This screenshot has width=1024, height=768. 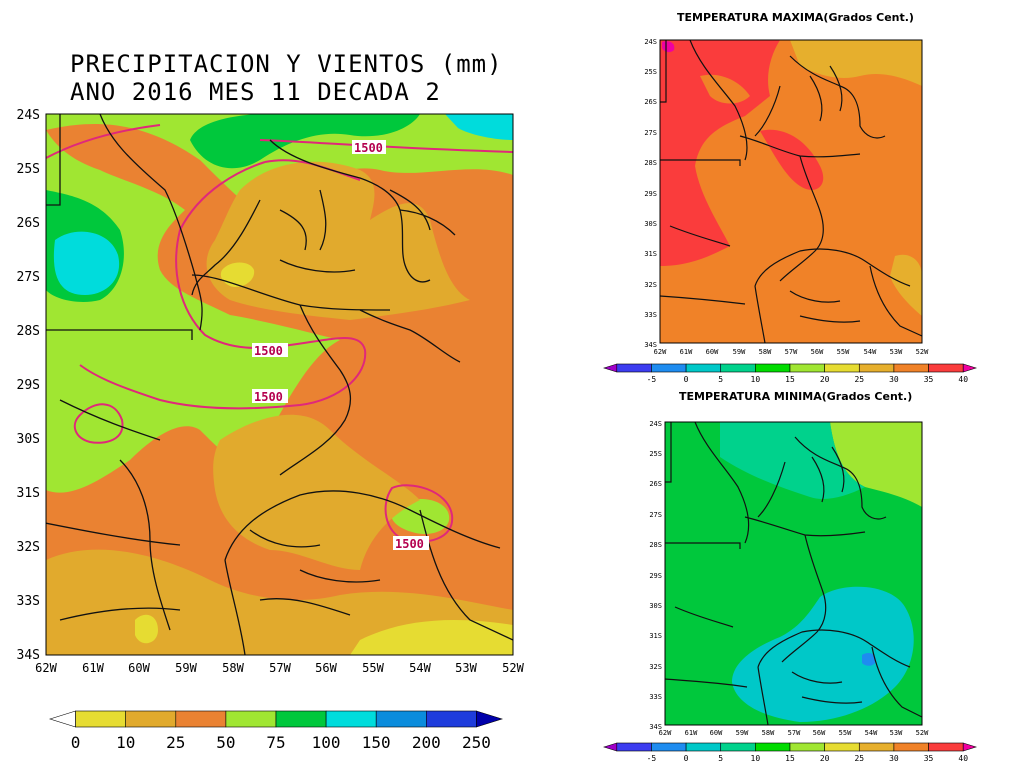 I want to click on contour-label-2-text: 1500, so click(x=268, y=351).